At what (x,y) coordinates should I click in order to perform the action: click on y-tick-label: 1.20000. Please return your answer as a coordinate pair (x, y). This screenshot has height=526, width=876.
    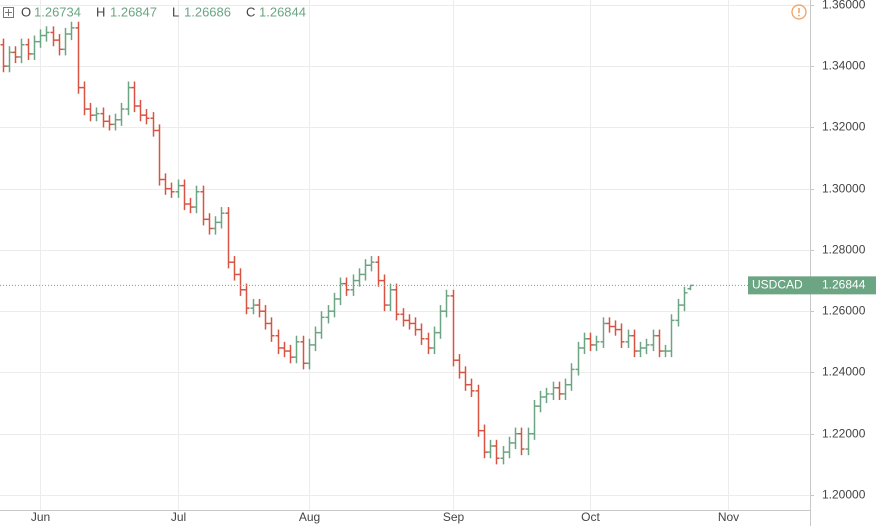
    Looking at the image, I should click on (844, 495).